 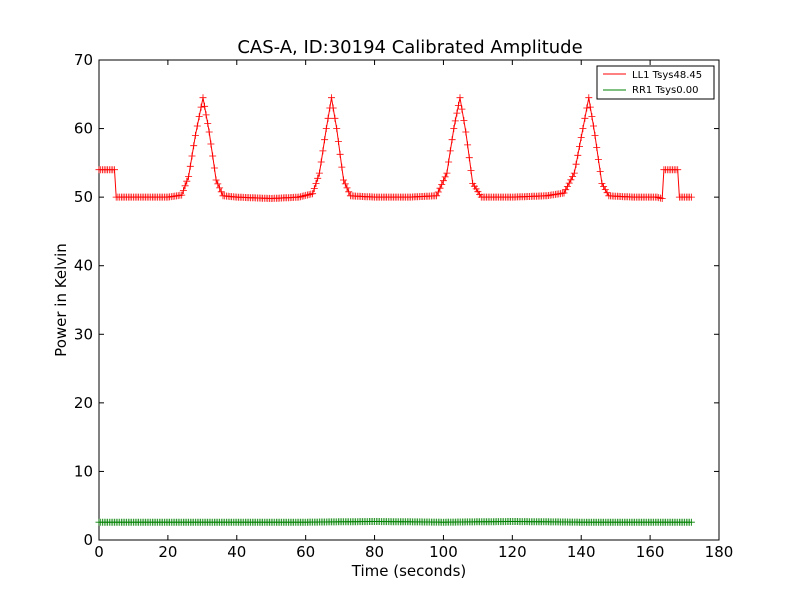 I want to click on x-tick-label: 40, so click(x=236, y=552).